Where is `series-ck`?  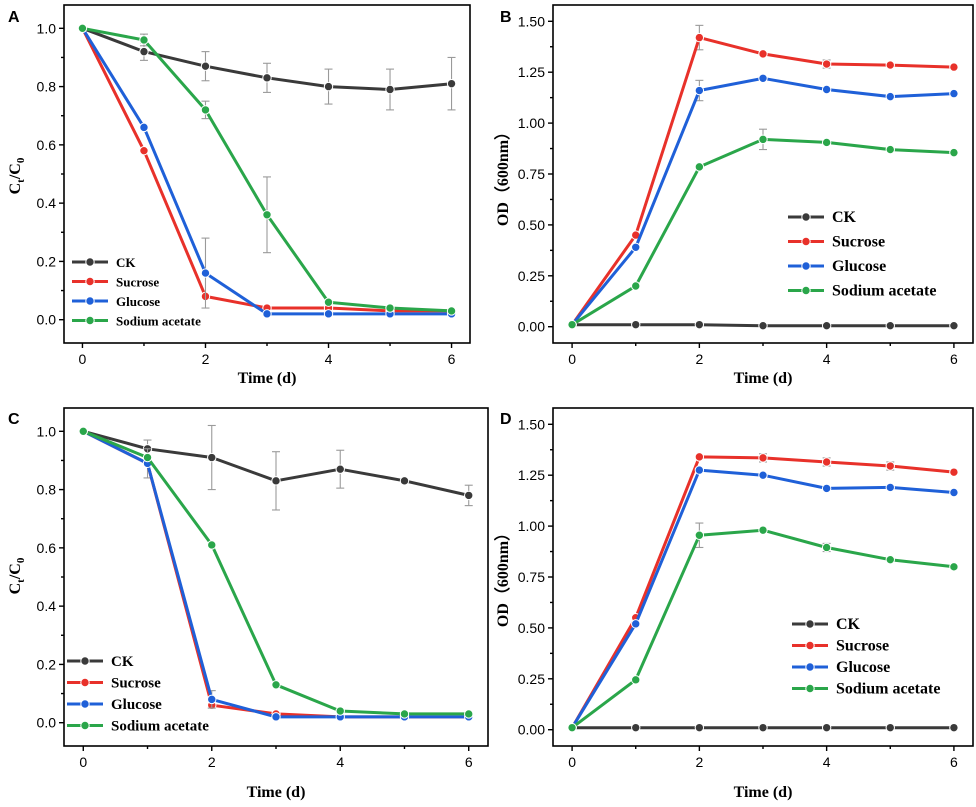
series-ck is located at coordinates (763, 325).